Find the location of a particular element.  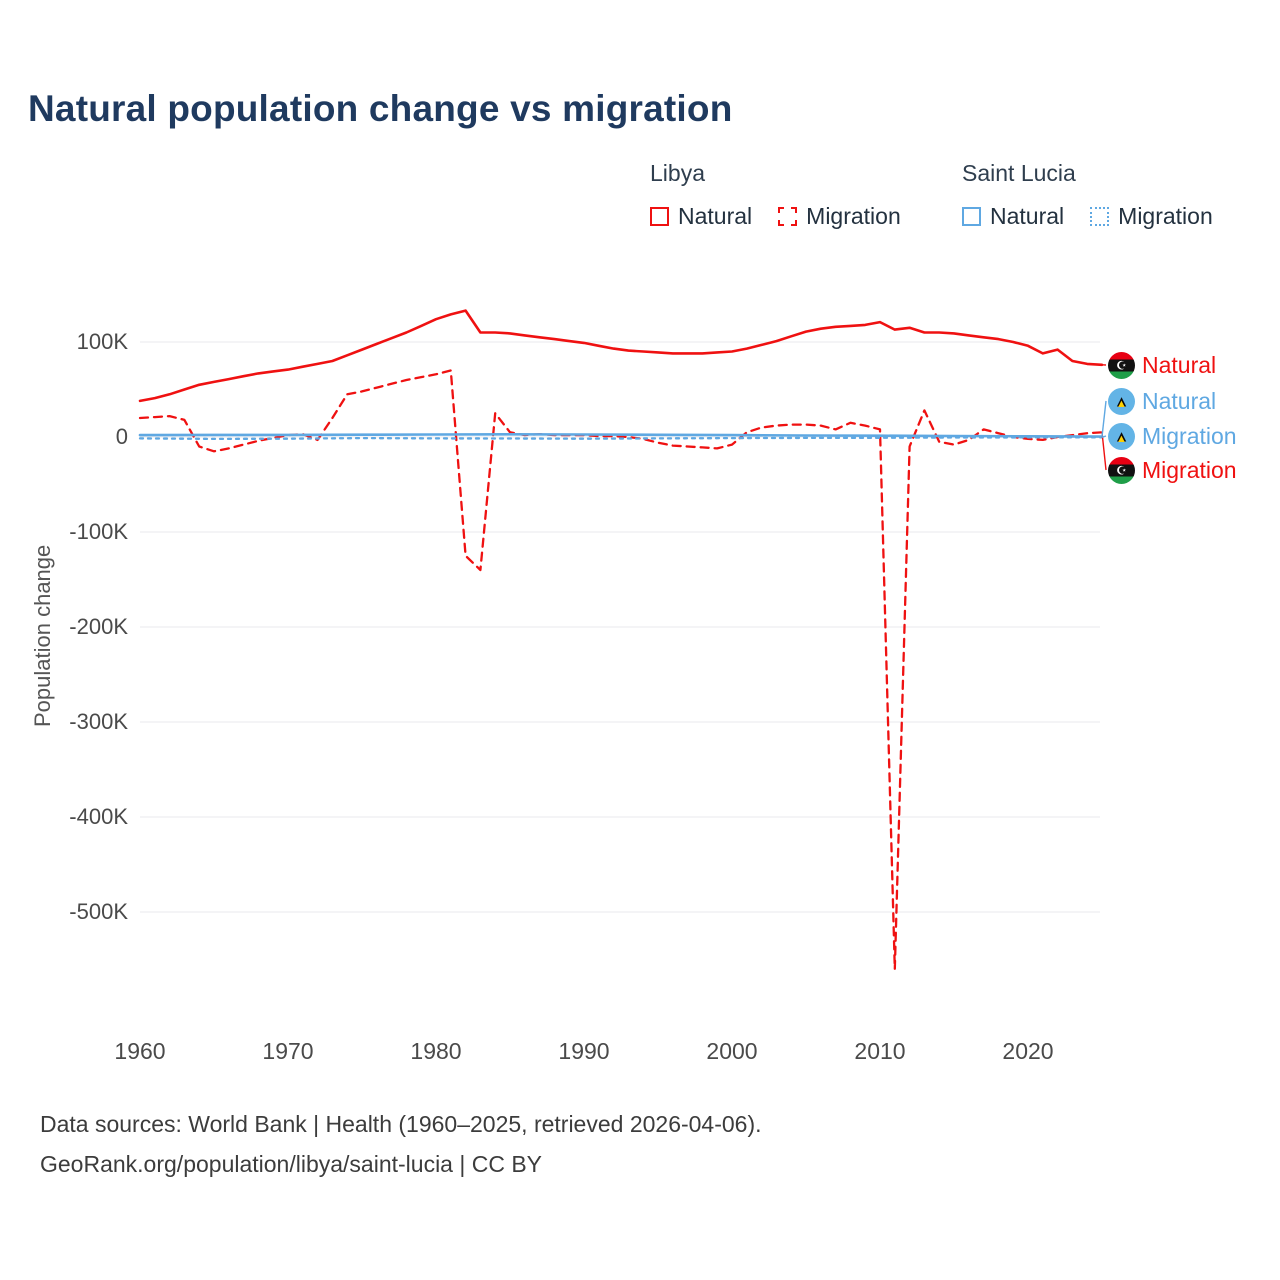

legend-country-libya: Libya is located at coordinates (677, 173).